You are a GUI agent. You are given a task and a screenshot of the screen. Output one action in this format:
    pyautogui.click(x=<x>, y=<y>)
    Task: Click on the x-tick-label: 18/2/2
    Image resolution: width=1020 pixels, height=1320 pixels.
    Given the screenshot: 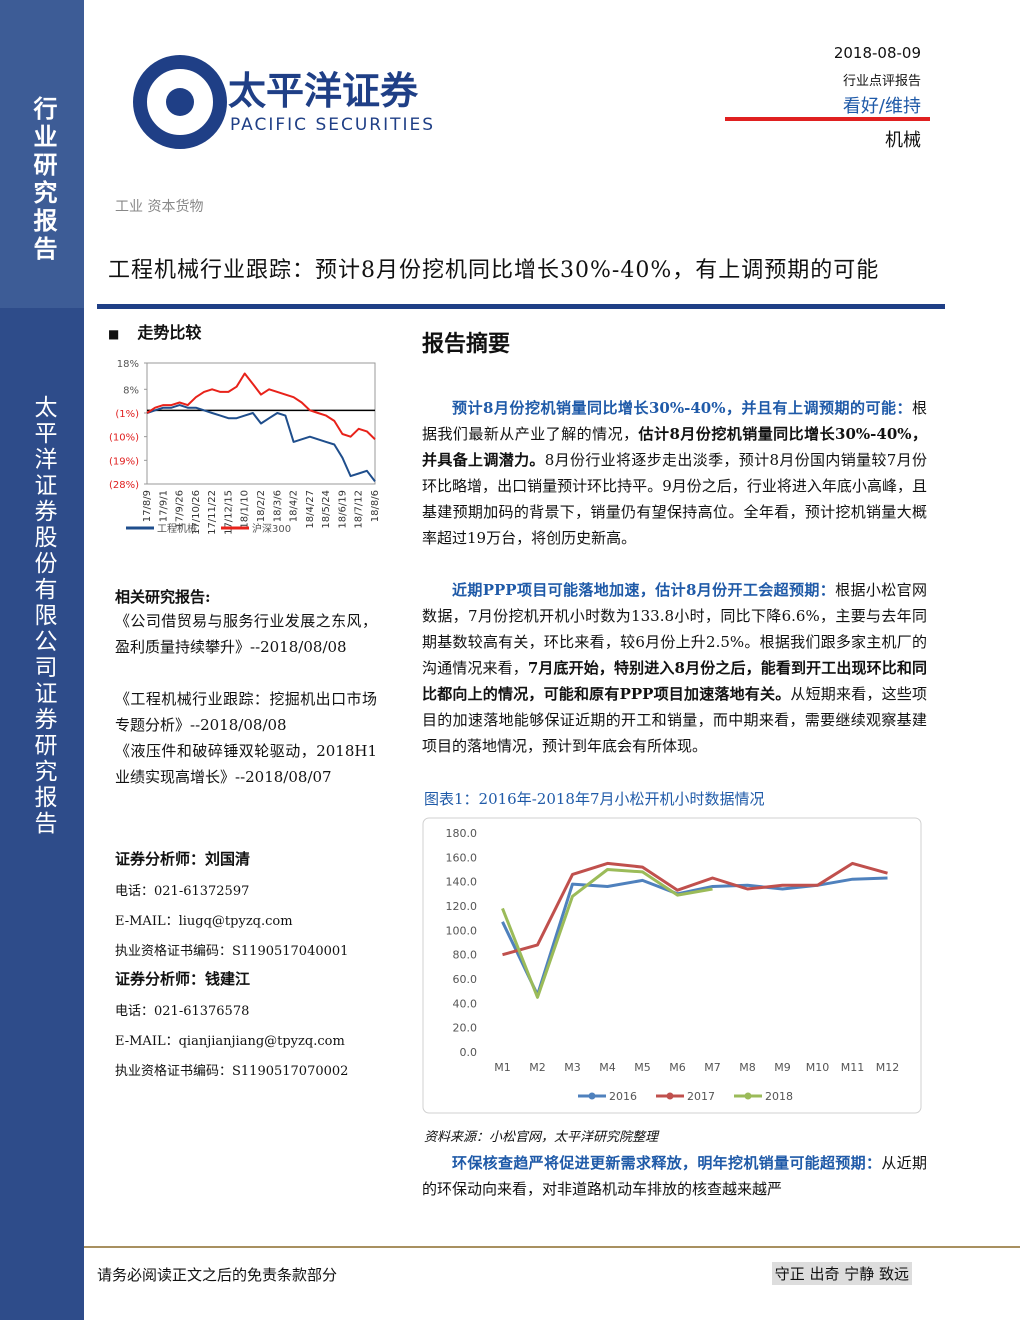 What is the action you would take?
    pyautogui.click(x=261, y=506)
    